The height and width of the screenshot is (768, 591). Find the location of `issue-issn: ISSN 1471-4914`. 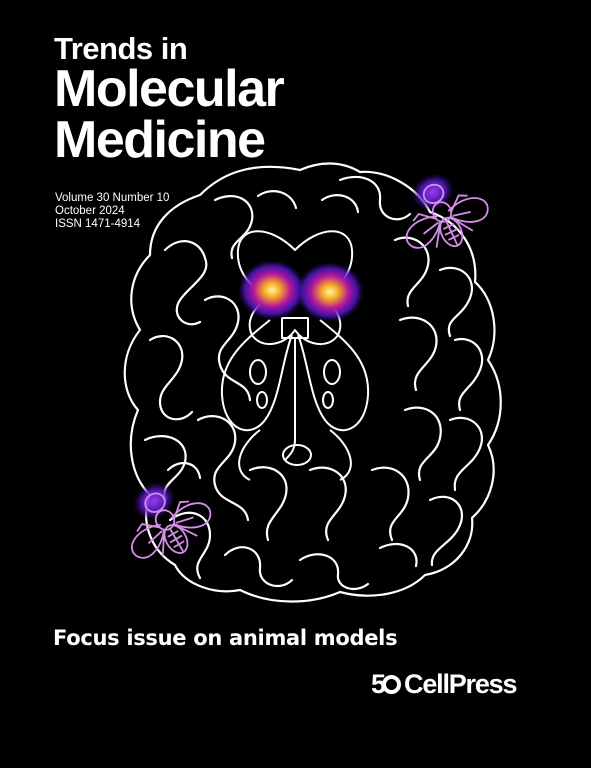

issue-issn: ISSN 1471-4914 is located at coordinates (98, 224).